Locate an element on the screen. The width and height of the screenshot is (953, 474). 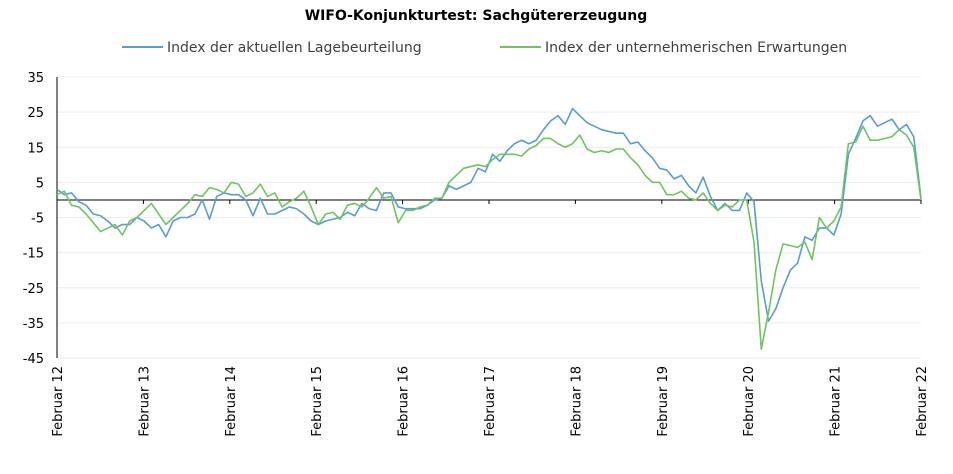
x-tick-label: Februar 17 is located at coordinates (490, 401).